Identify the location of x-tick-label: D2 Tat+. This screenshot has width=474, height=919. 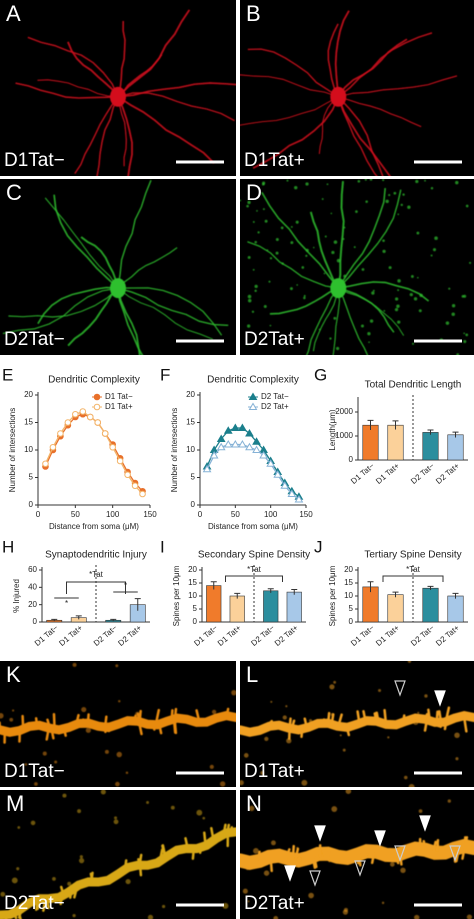
(286, 635).